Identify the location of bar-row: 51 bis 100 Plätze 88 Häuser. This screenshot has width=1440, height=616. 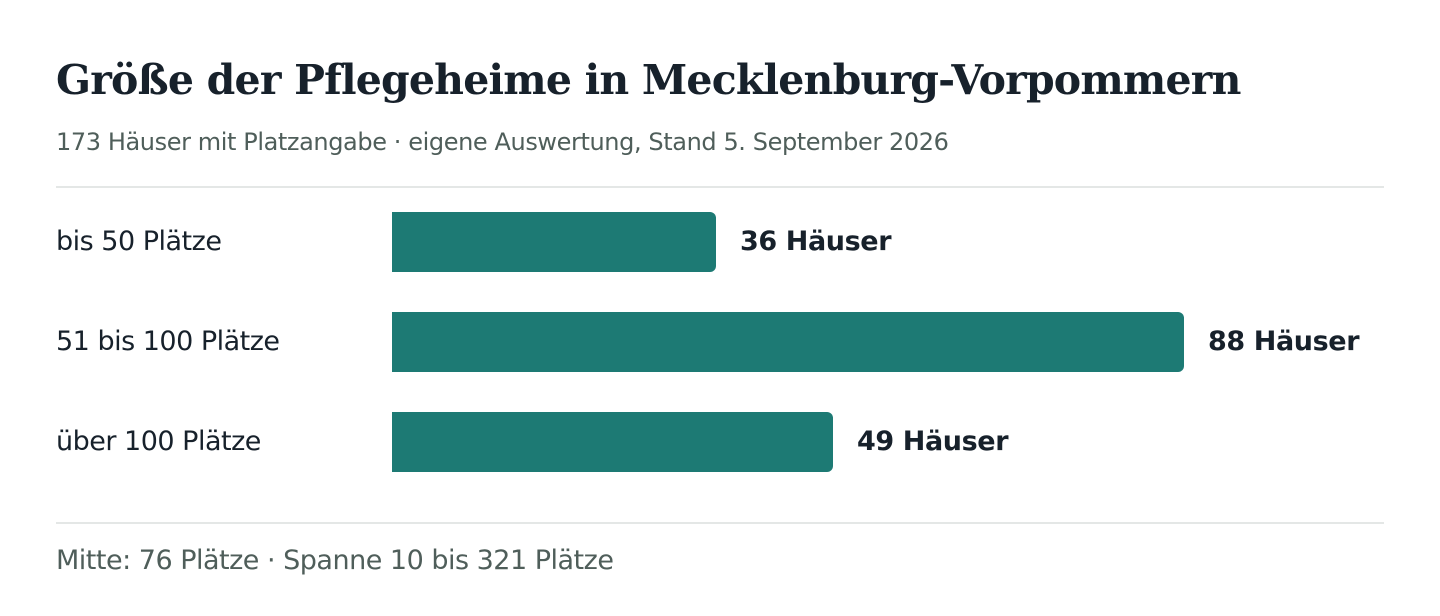
(720, 342).